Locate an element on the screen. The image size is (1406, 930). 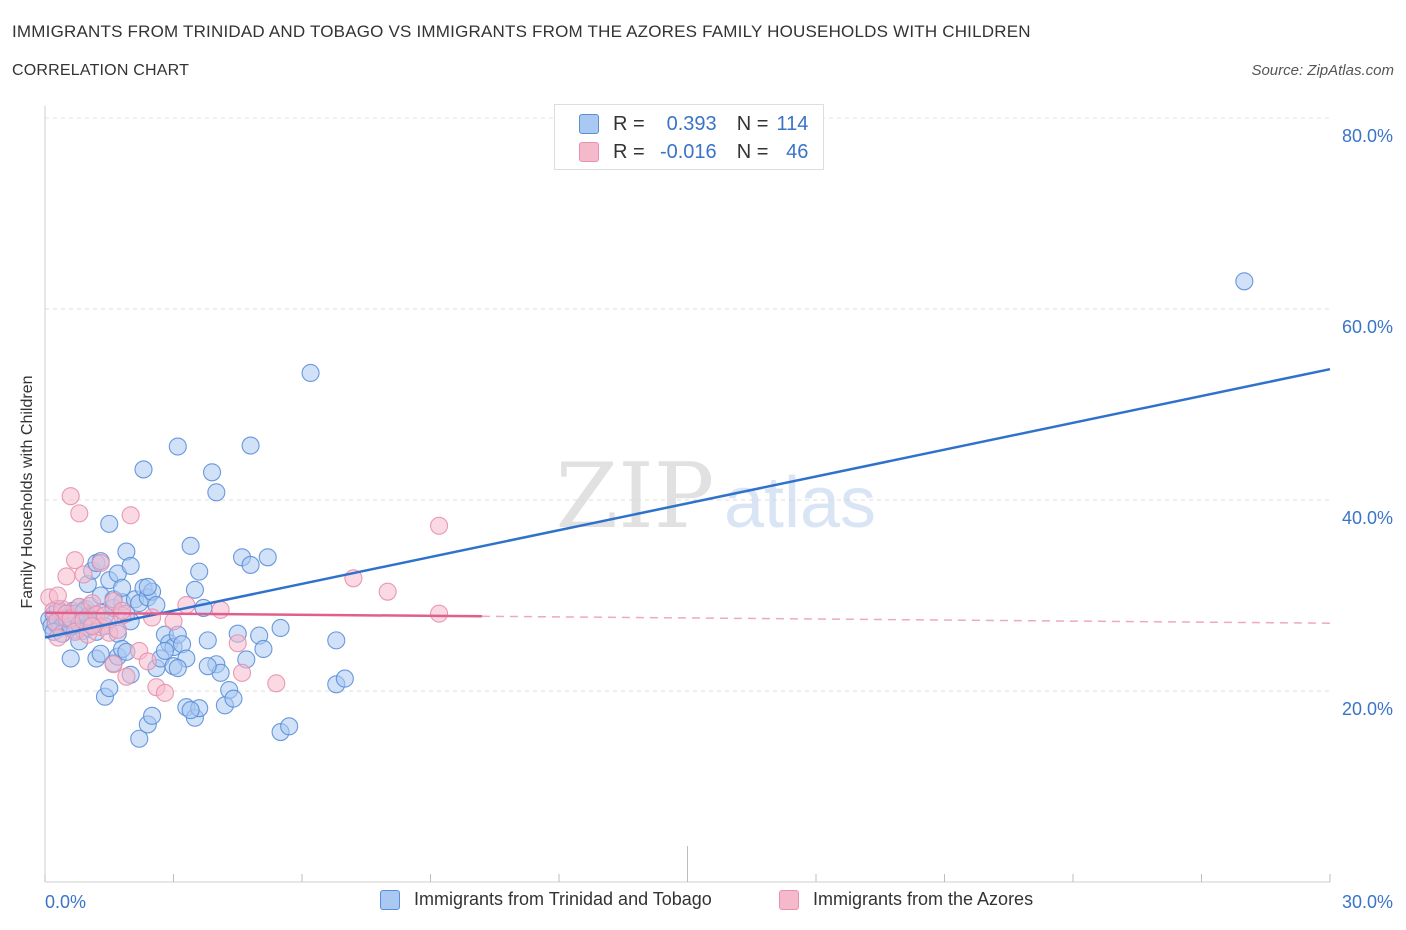
legend-item-azores: Immigrants from the Azores is located at coordinates (906, 899).